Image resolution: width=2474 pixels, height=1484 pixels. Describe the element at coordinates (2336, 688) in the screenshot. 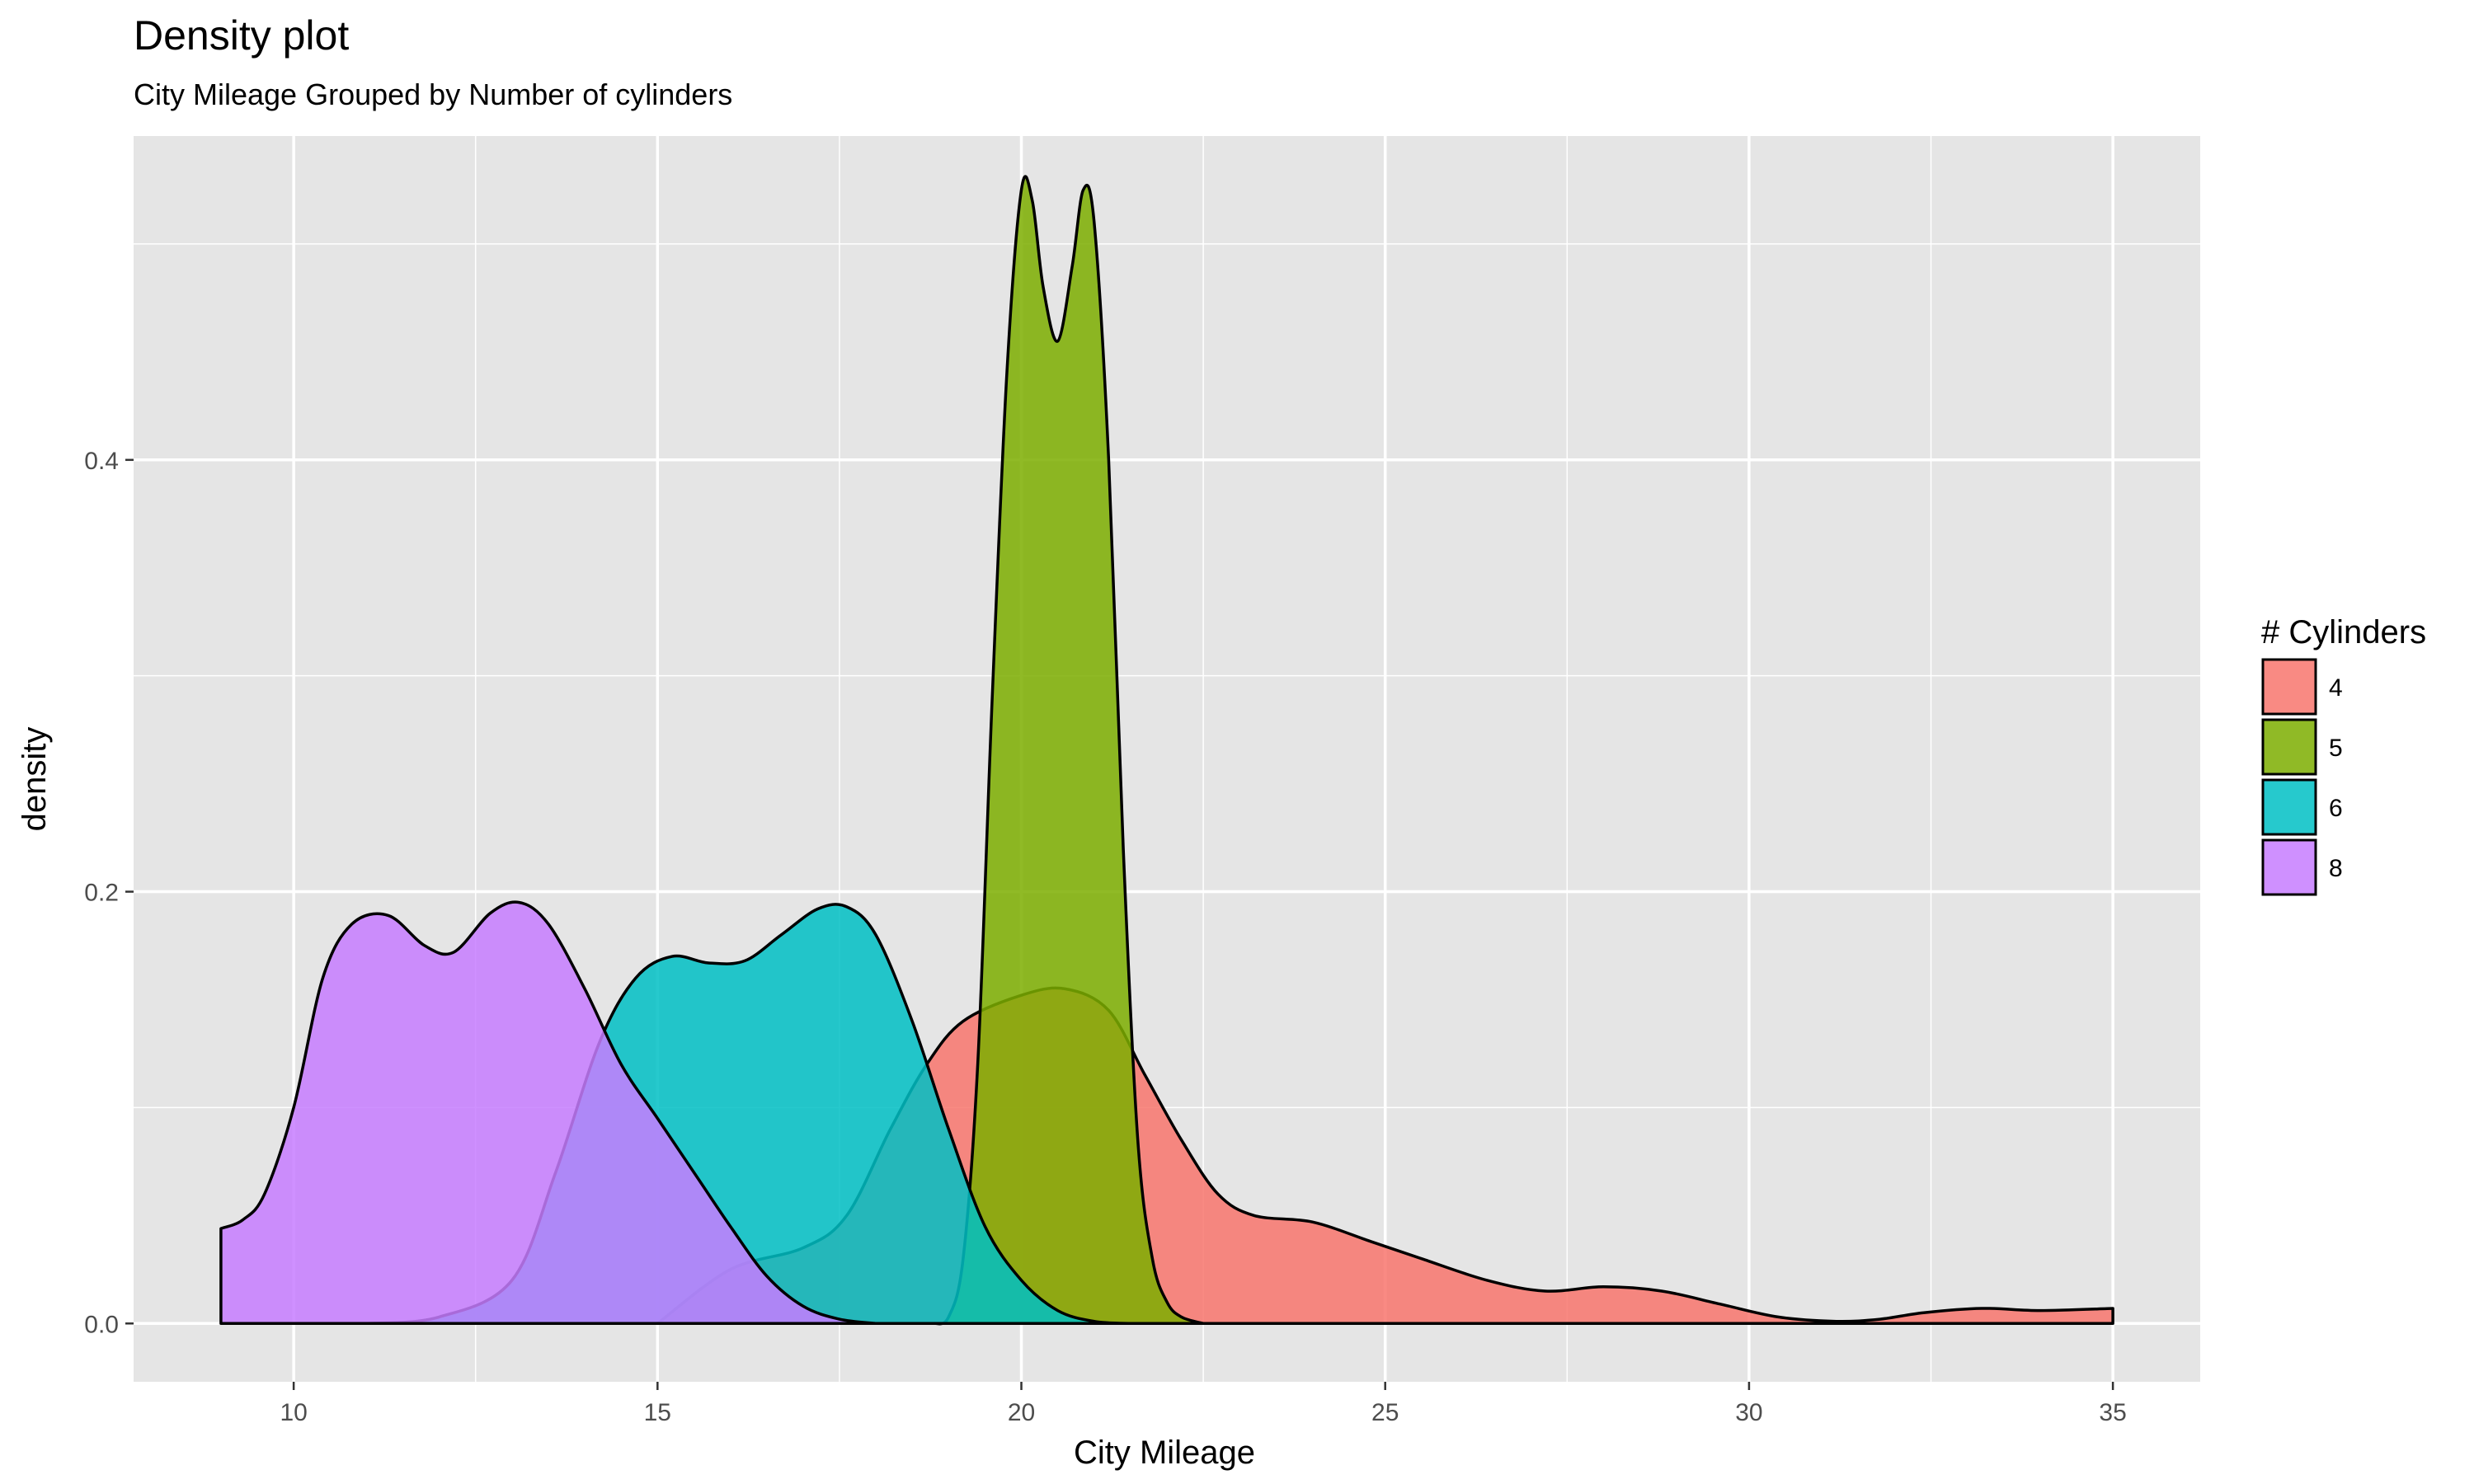

I see `legend-label-4: 4` at that location.